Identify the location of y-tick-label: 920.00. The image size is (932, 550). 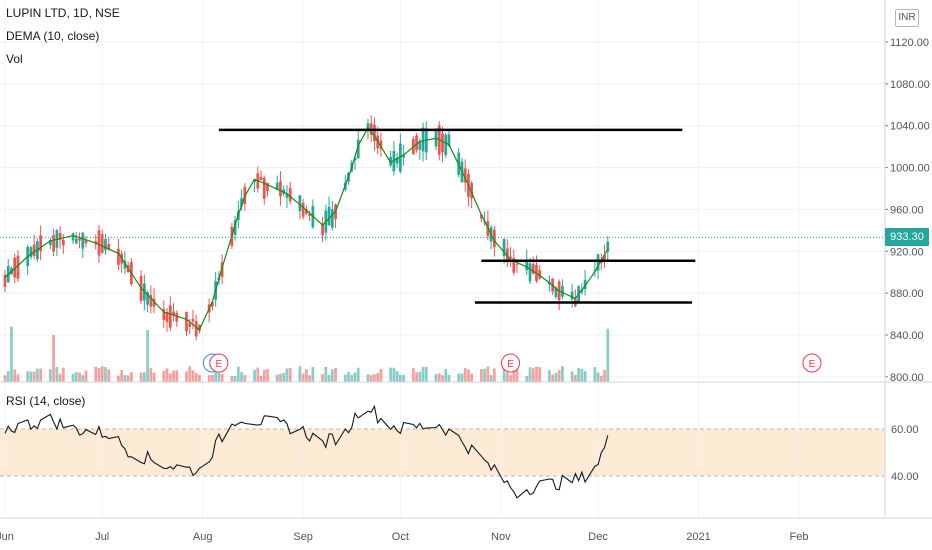
(907, 252).